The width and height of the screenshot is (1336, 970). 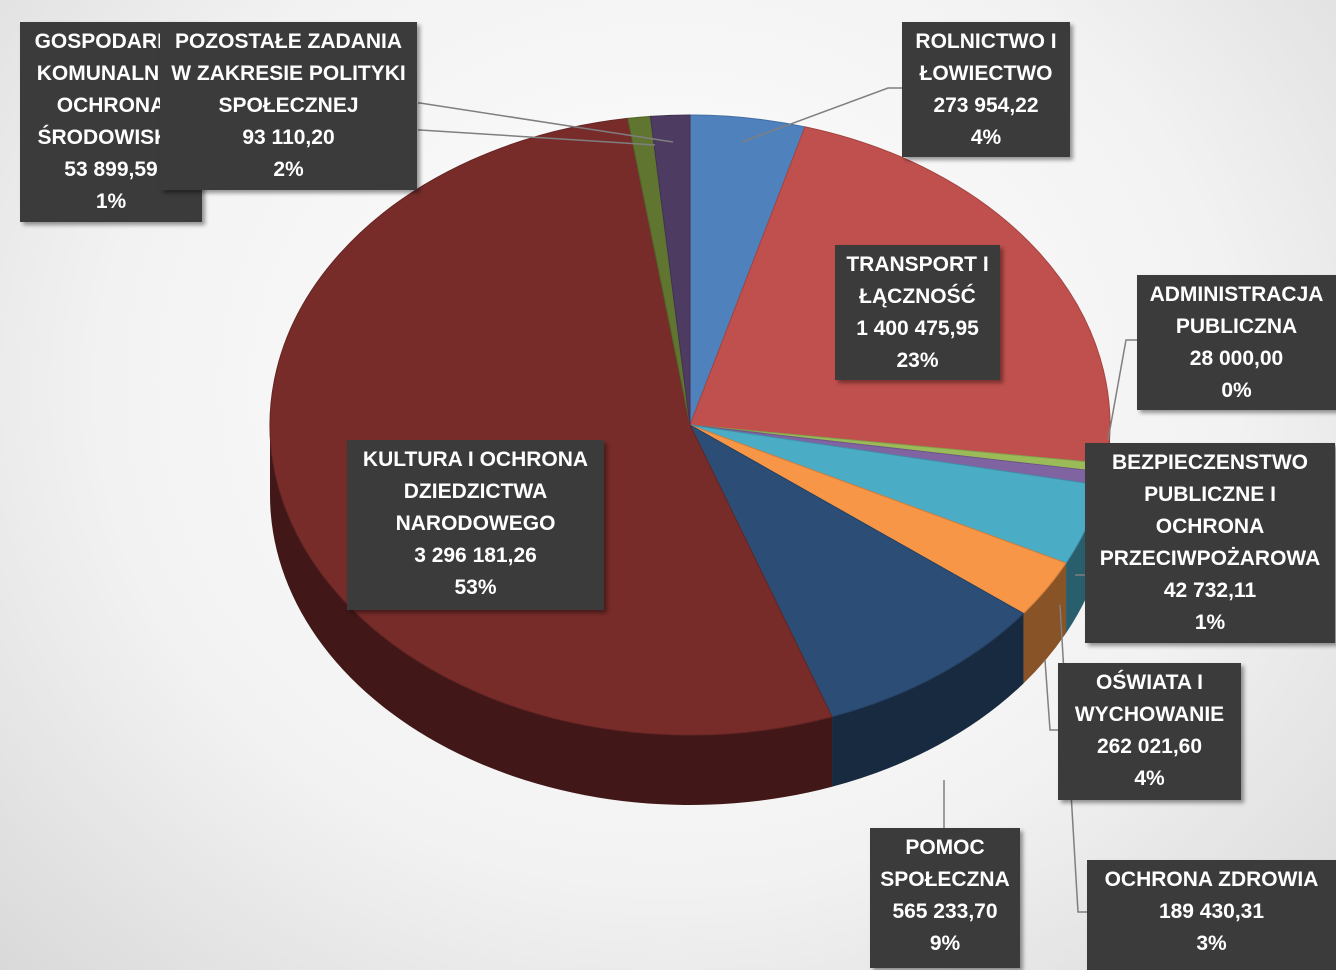 I want to click on data-label: POMOC SPOŁECZNA 565 233,70 9%, so click(x=945, y=898).